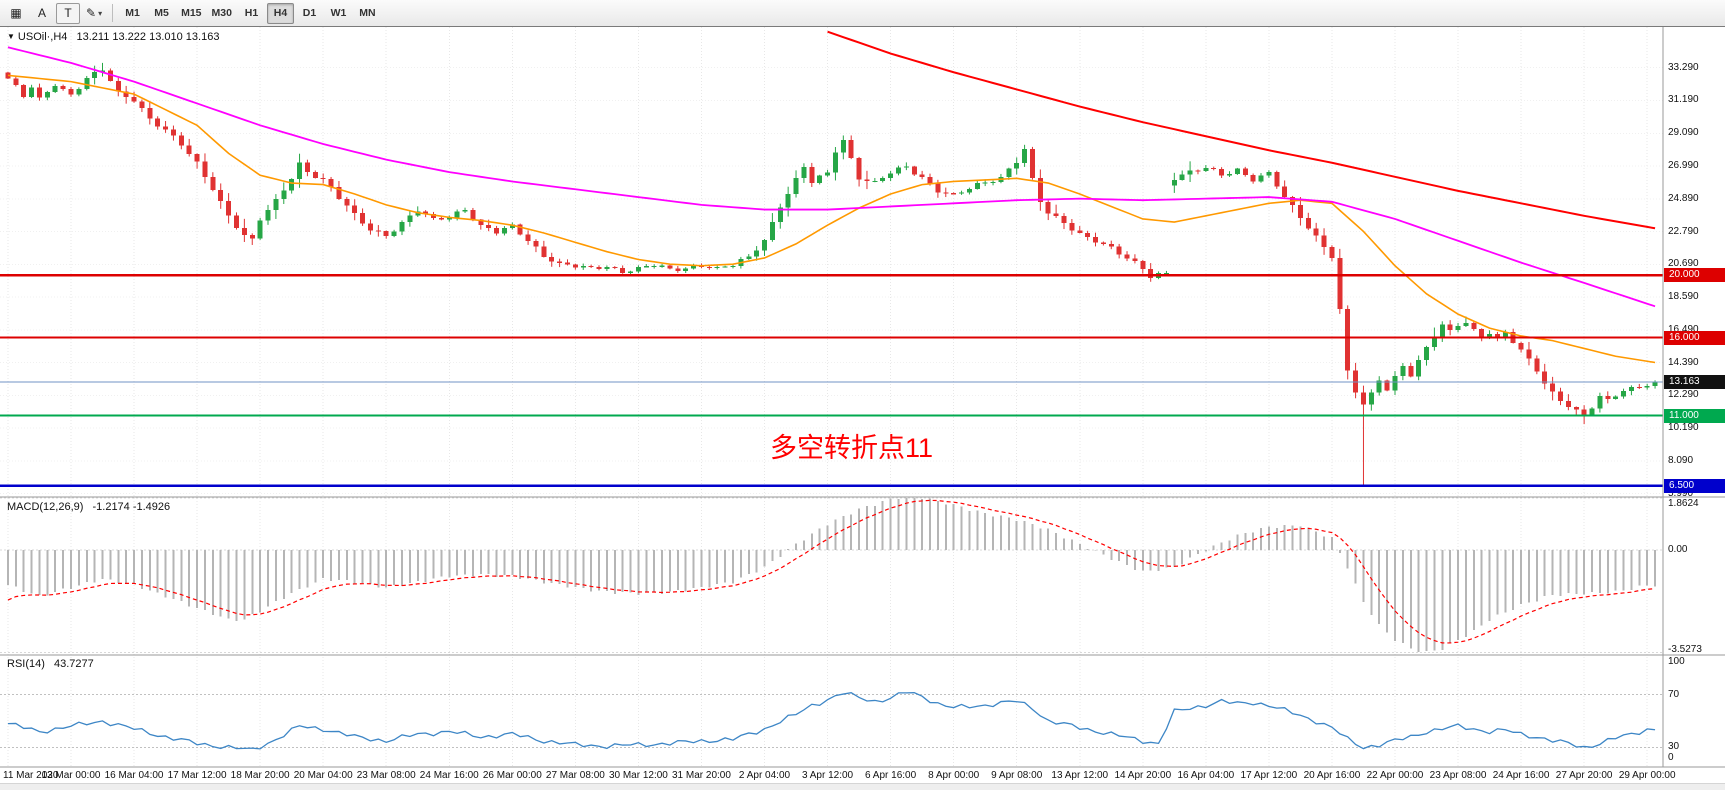 This screenshot has width=1725, height=790. I want to click on time-axis-label: 27 Mar 08:00, so click(575, 775).